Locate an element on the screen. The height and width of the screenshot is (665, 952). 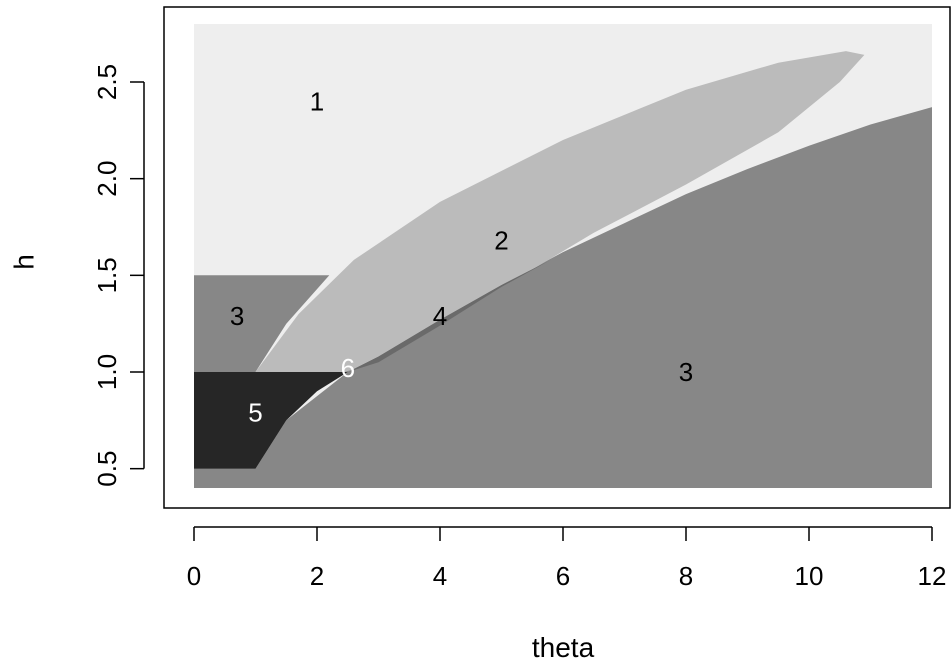
x-tick-label: 2 is located at coordinates (317, 576).